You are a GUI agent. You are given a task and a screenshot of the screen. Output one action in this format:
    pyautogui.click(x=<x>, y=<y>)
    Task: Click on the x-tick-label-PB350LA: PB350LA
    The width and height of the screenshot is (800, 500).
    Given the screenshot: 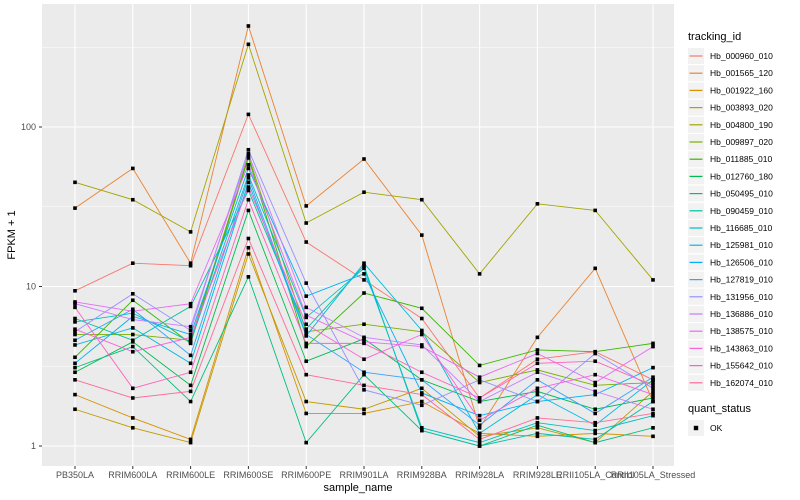 What is the action you would take?
    pyautogui.click(x=75, y=475)
    